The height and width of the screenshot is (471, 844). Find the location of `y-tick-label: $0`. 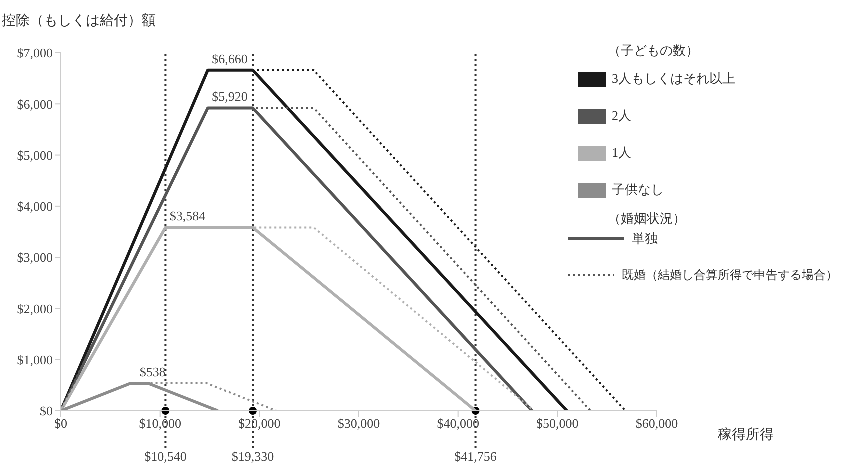

y-tick-label: $0 is located at coordinates (46, 411).